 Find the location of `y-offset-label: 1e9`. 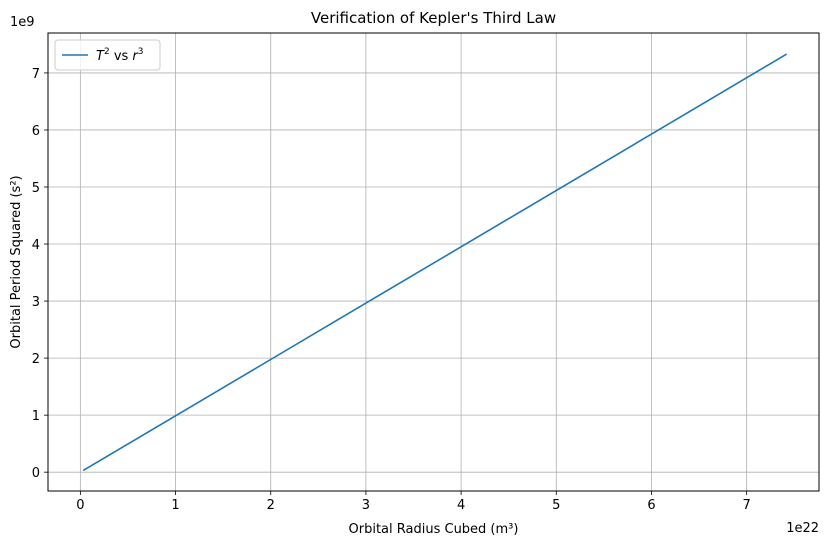

y-offset-label: 1e9 is located at coordinates (22, 22).